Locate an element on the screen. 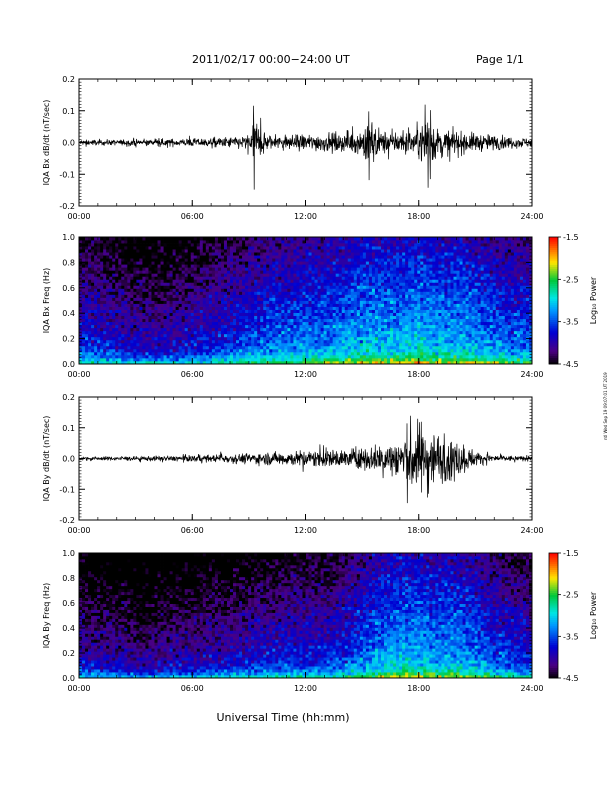 The width and height of the screenshot is (612, 792). signal-trace is located at coordinates (305, 147).